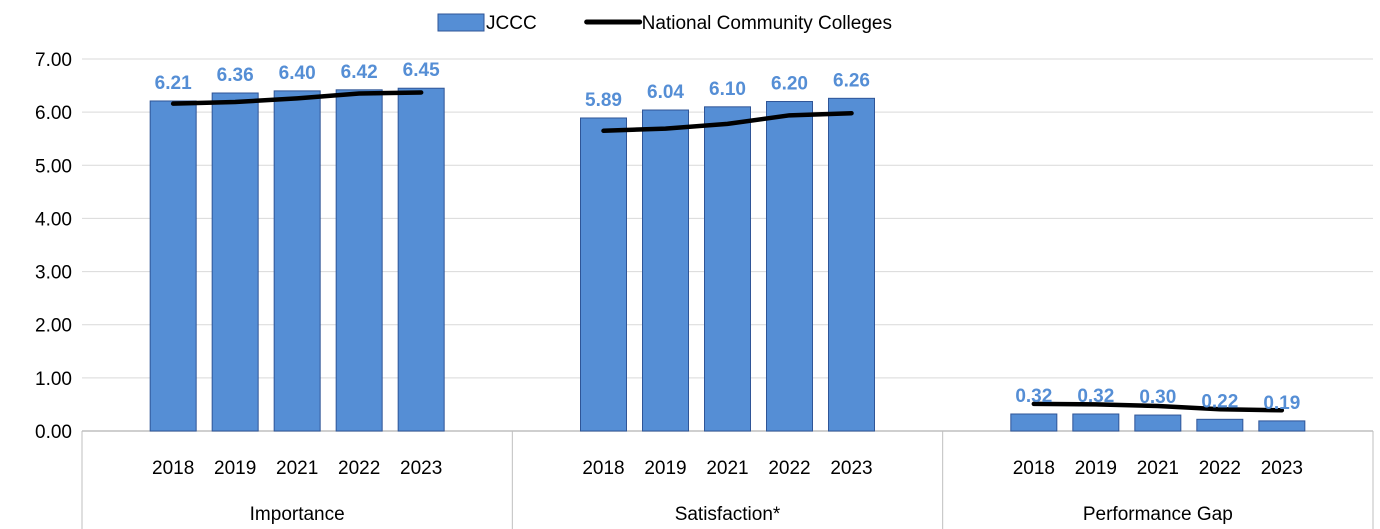 Image resolution: width=1380 pixels, height=529 pixels. Describe the element at coordinates (665, 92) in the screenshot. I see `data-label: 6.04` at that location.